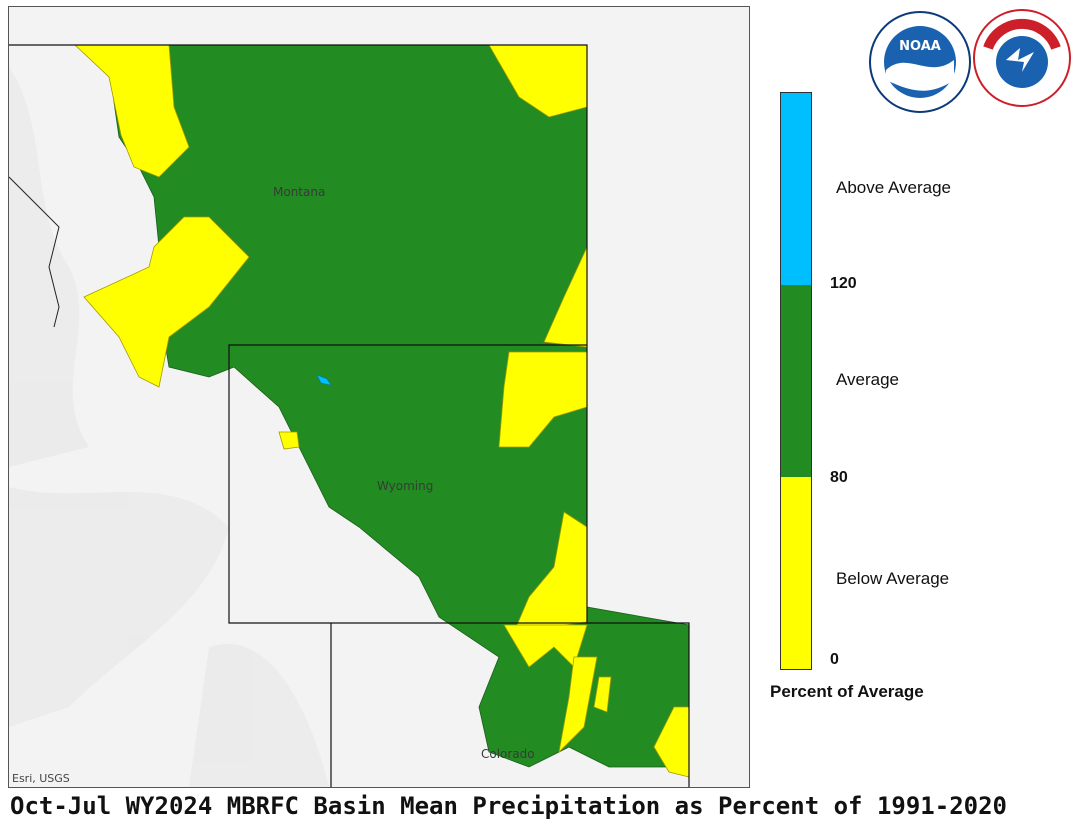  What do you see at coordinates (1022, 58) in the screenshot?
I see `nws-logo` at bounding box center [1022, 58].